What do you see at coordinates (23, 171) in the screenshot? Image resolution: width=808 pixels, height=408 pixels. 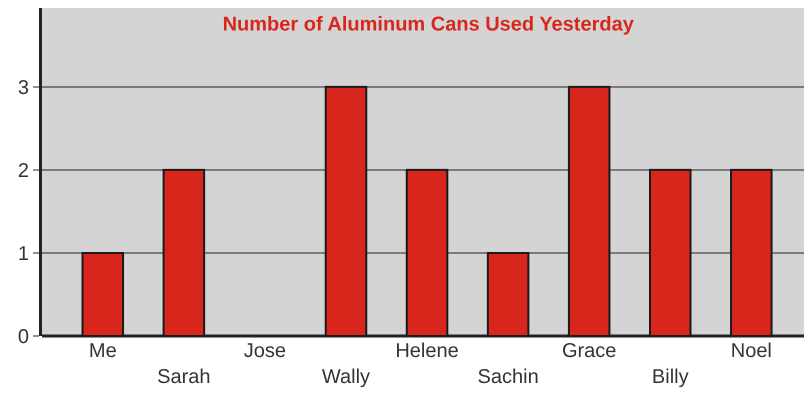 I see `y-tick-label: 2` at bounding box center [23, 171].